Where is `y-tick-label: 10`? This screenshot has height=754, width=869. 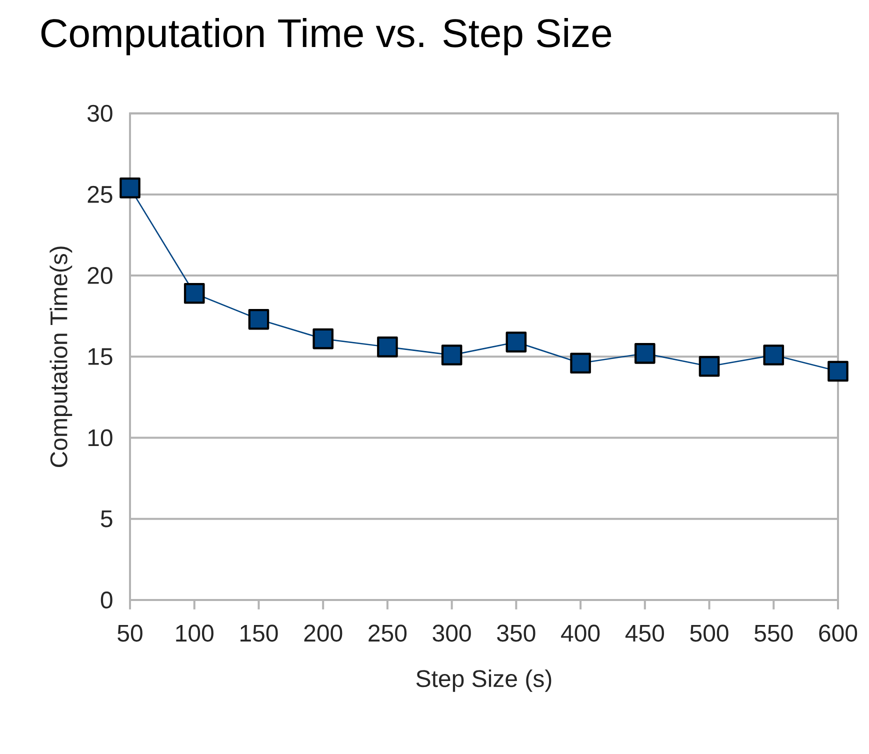
y-tick-label: 10 is located at coordinates (100, 437).